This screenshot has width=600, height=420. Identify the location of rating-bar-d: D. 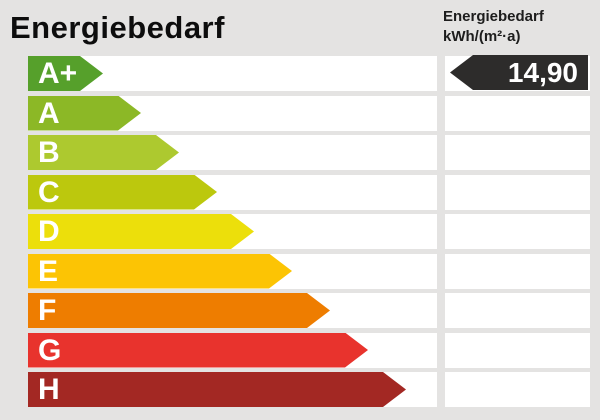
(141, 231).